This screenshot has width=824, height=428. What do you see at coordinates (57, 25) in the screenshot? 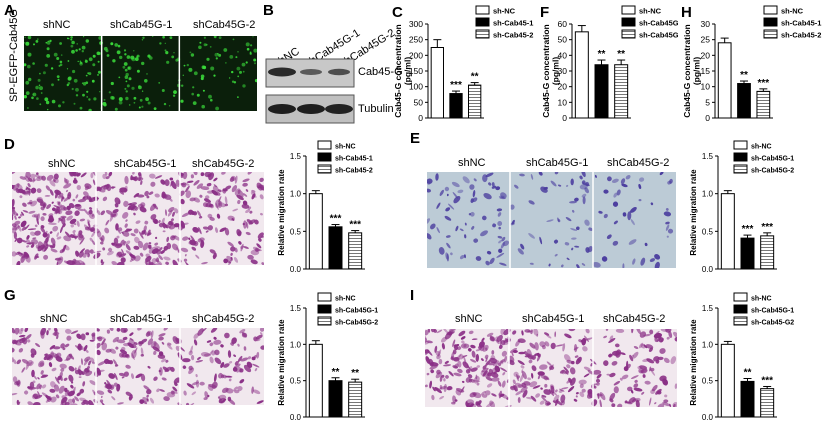
I see `panel-a-label-shnc: shNC` at bounding box center [57, 25].